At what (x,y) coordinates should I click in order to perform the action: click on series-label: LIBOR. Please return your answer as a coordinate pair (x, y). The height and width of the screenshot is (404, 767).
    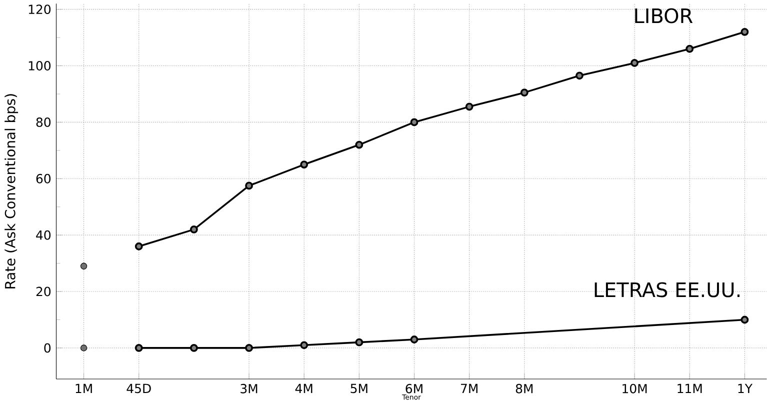
    Looking at the image, I should click on (664, 16).